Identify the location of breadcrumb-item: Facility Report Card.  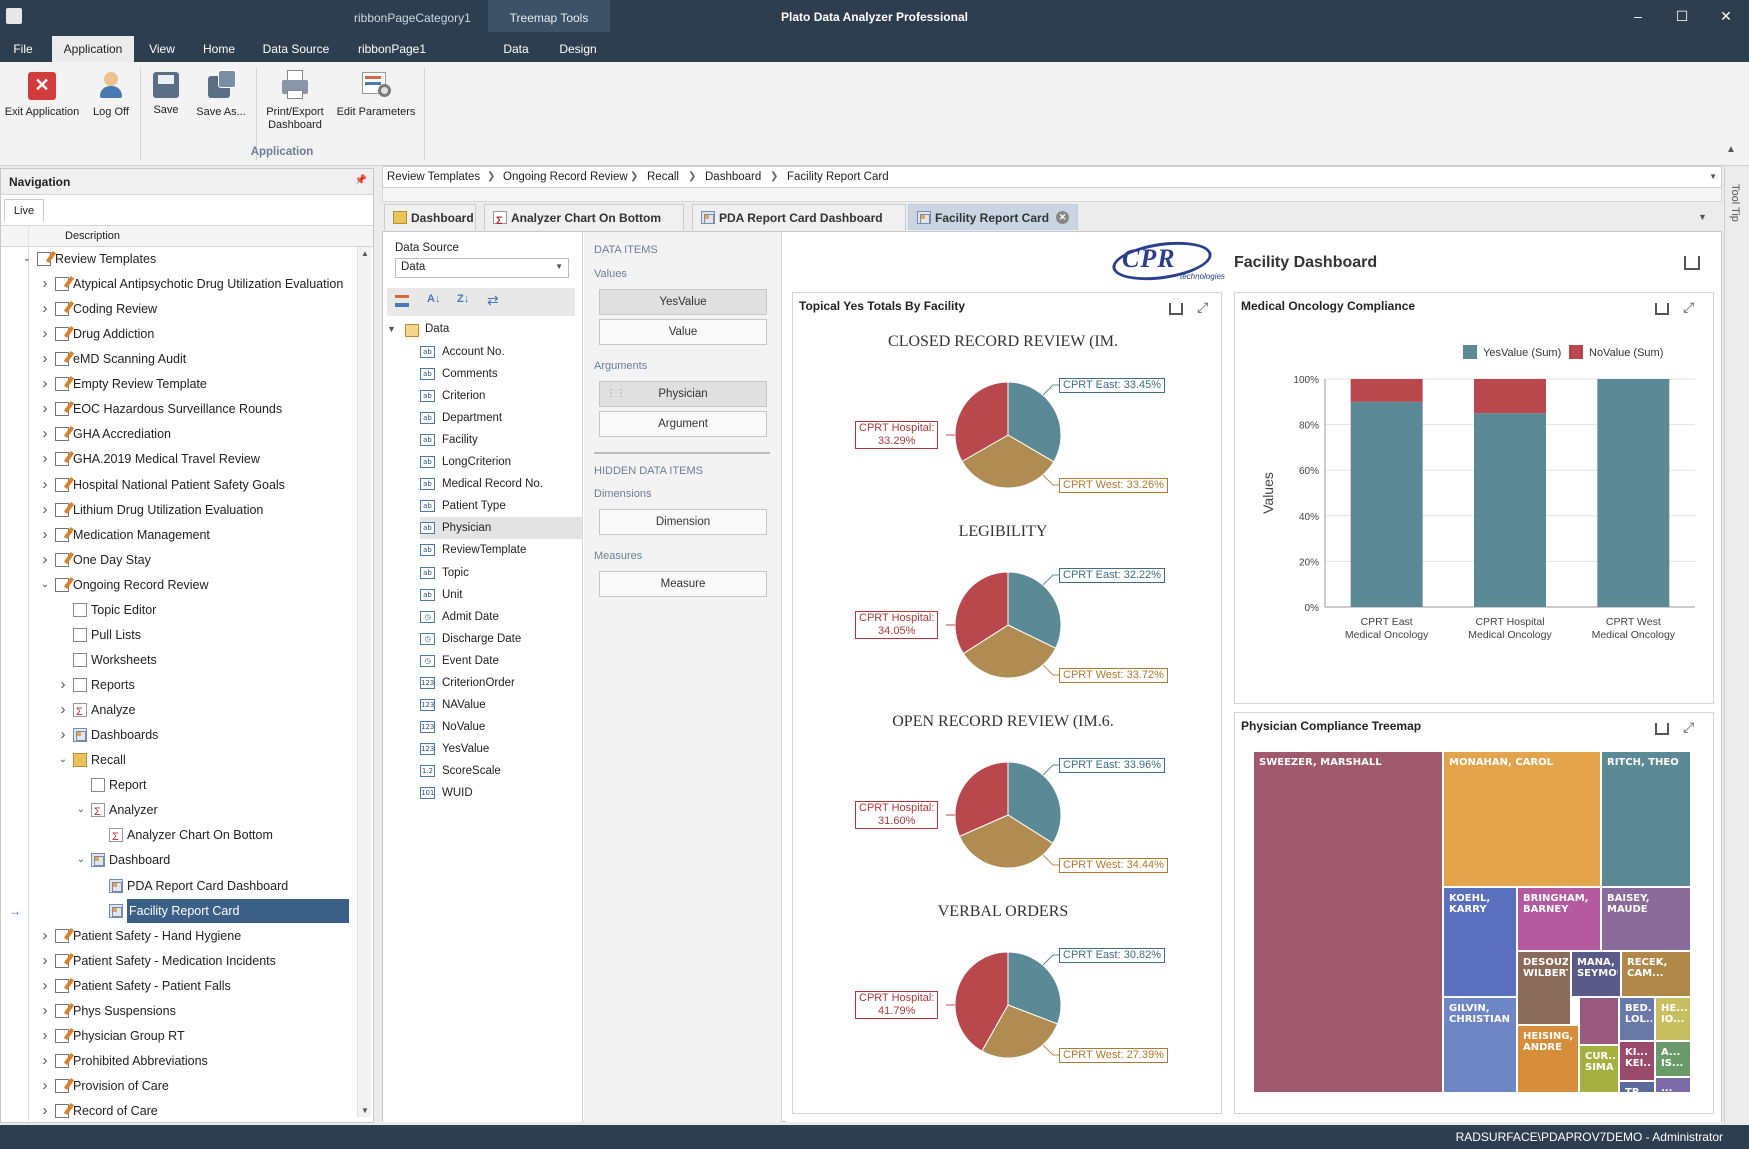
(838, 177).